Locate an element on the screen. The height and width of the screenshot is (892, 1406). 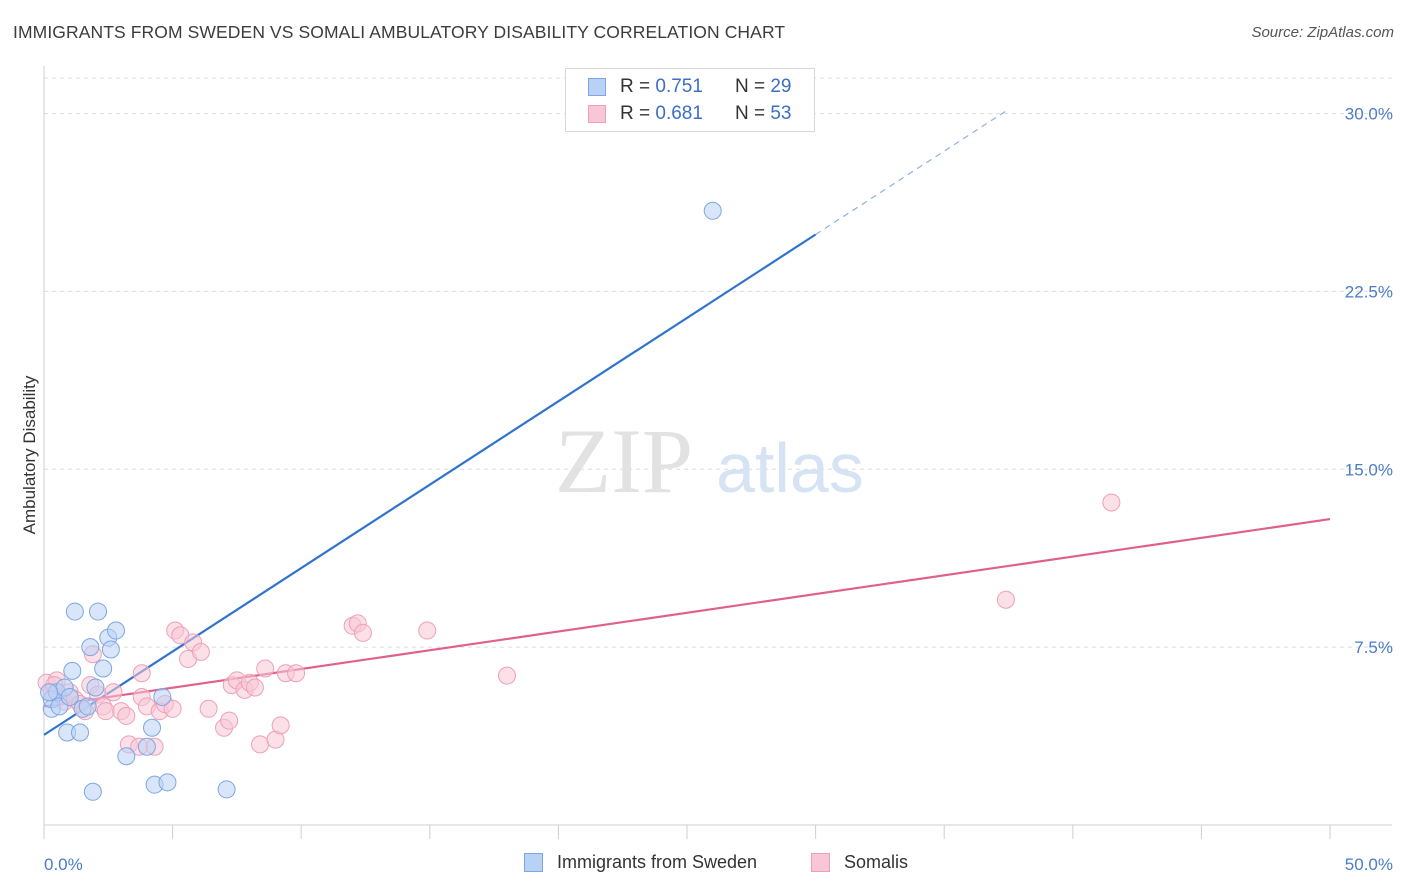
bottom-legend-somalis: Somalis is located at coordinates (859, 862).